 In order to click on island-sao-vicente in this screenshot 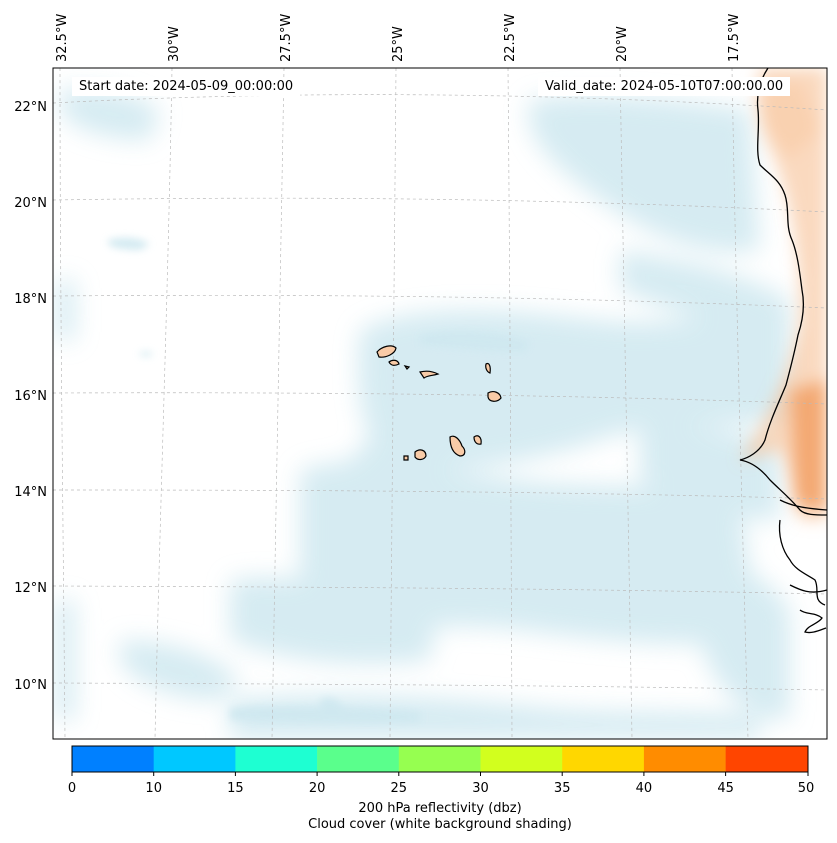, I will do `click(394, 362)`.